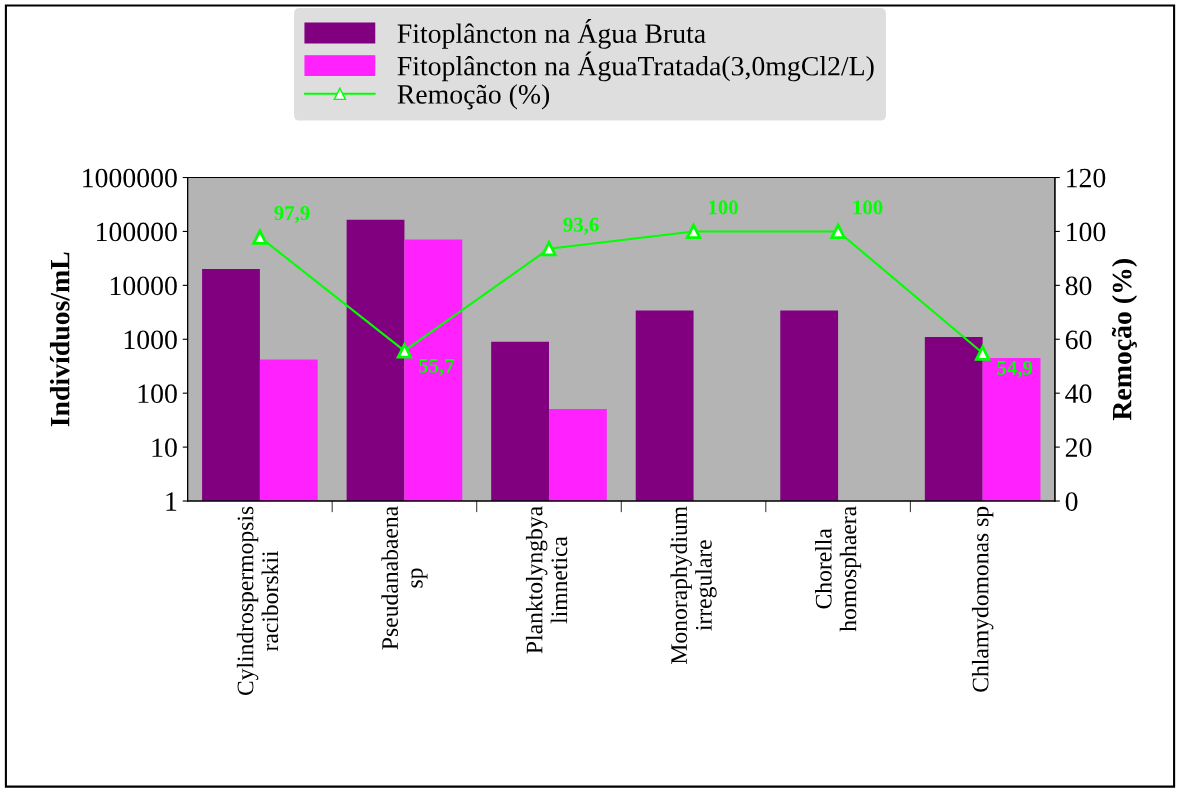  What do you see at coordinates (1086, 178) in the screenshot?
I see `y2-tick-label: 120` at bounding box center [1086, 178].